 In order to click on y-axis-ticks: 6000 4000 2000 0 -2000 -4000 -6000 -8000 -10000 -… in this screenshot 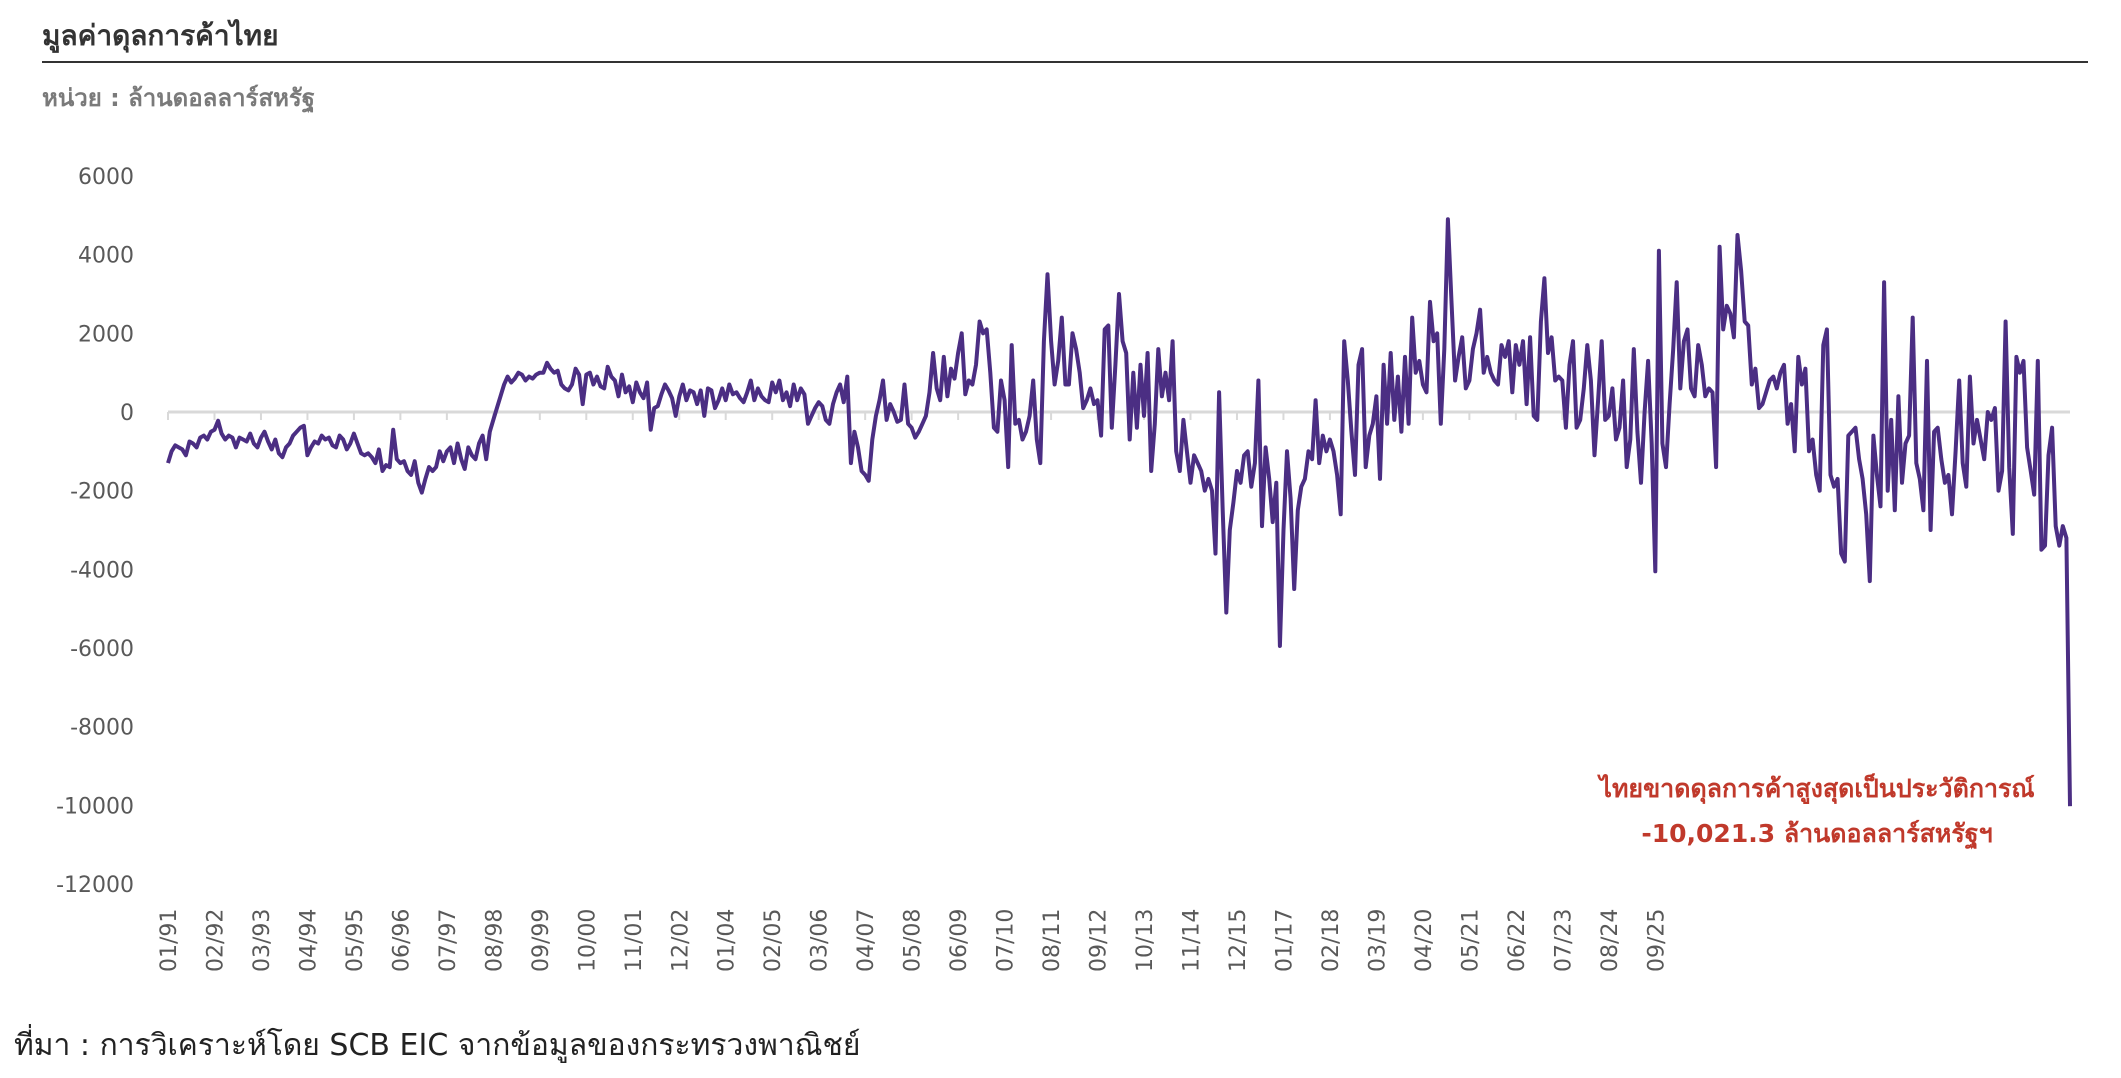, I will do `click(95, 531)`.